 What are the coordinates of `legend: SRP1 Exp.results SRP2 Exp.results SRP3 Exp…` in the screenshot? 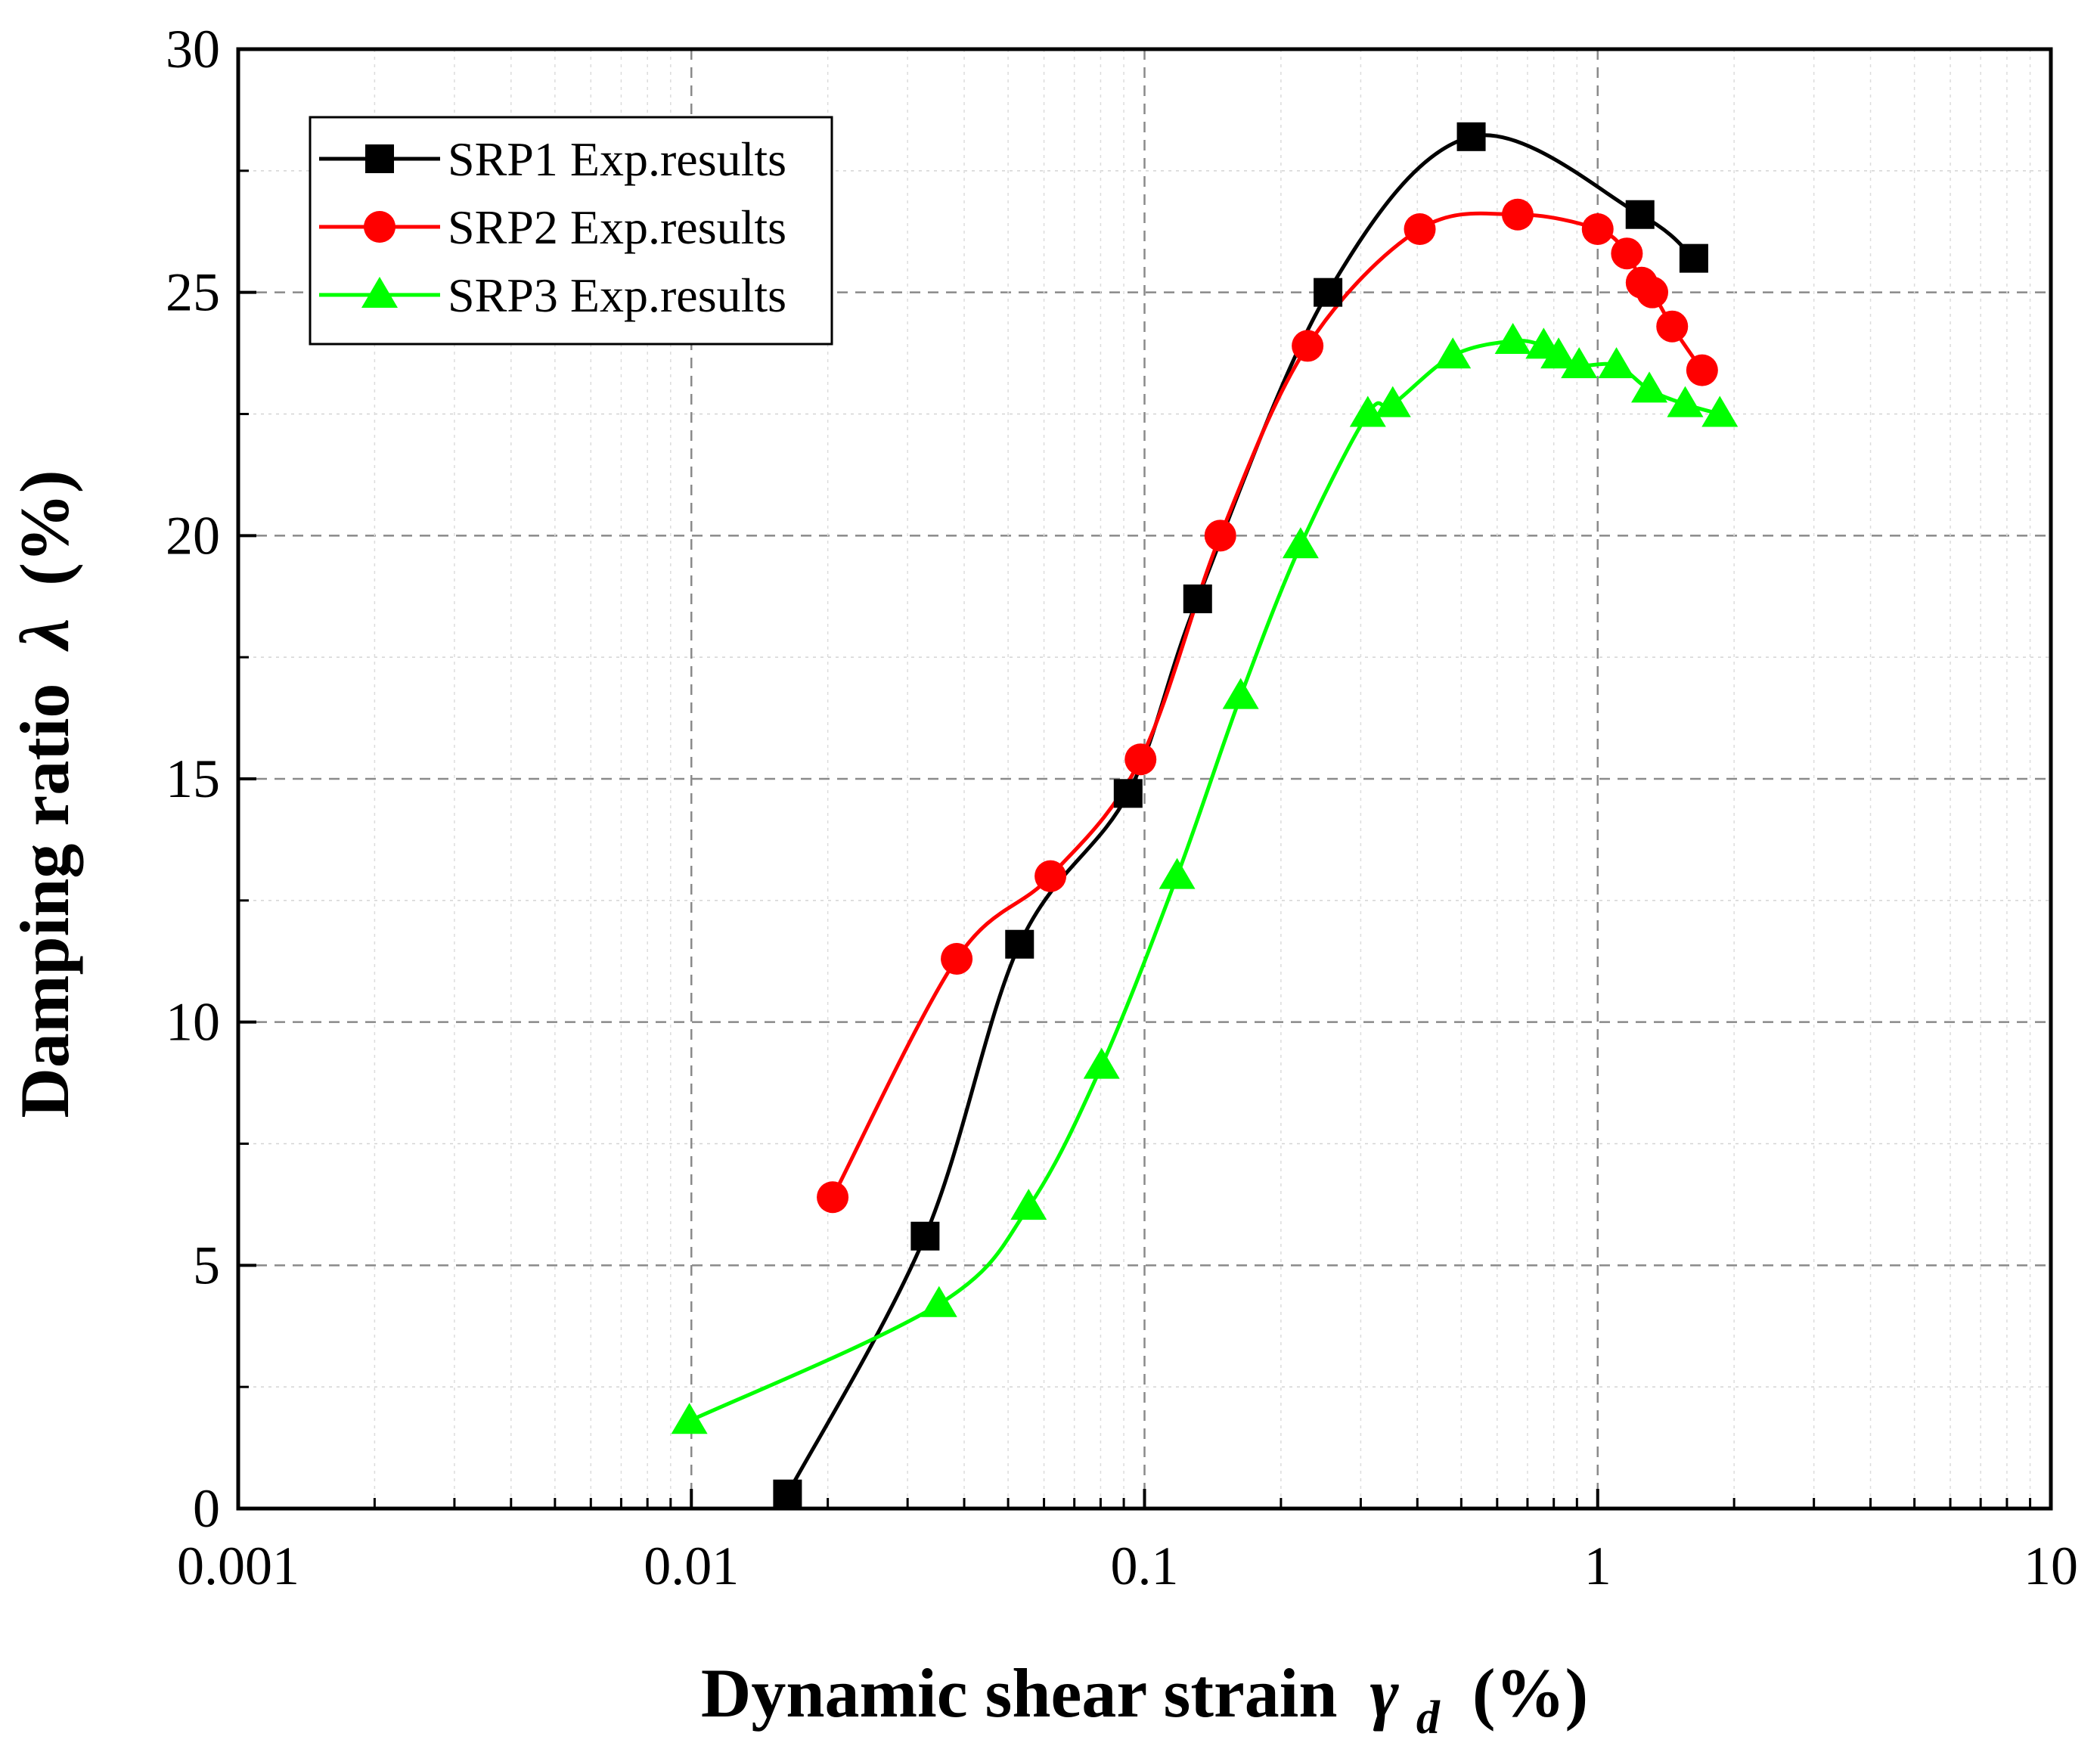 It's located at (571, 231).